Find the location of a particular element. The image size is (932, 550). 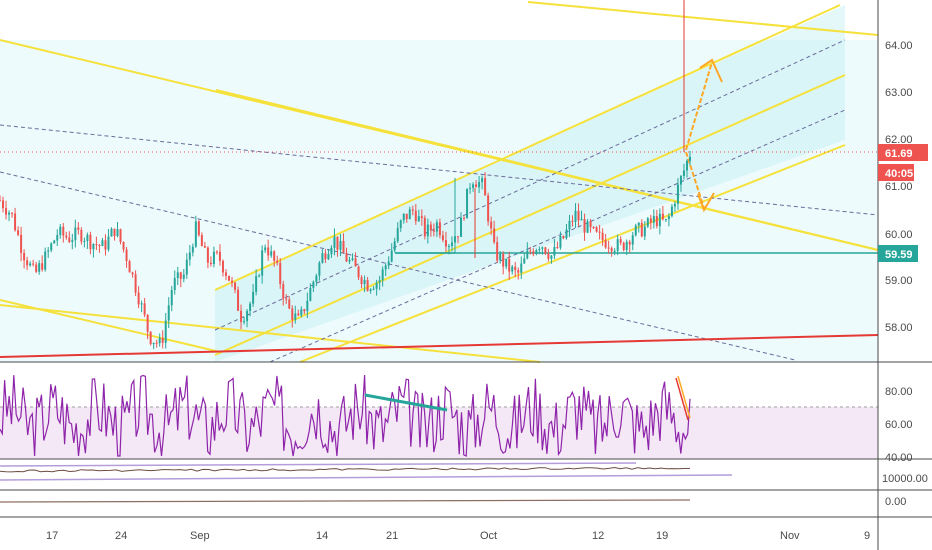

y-tick: 59.00 is located at coordinates (899, 281).